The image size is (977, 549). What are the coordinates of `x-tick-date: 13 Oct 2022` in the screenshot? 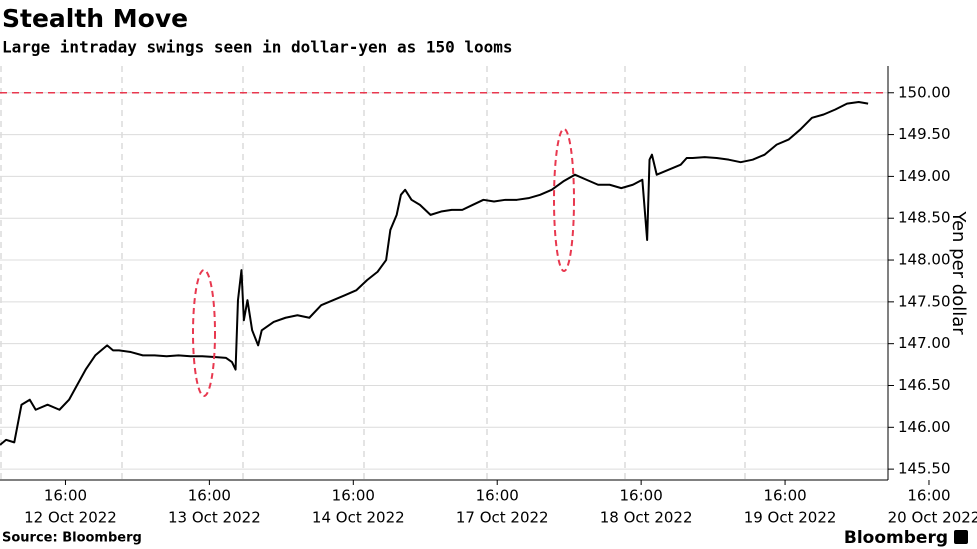 It's located at (214, 518).